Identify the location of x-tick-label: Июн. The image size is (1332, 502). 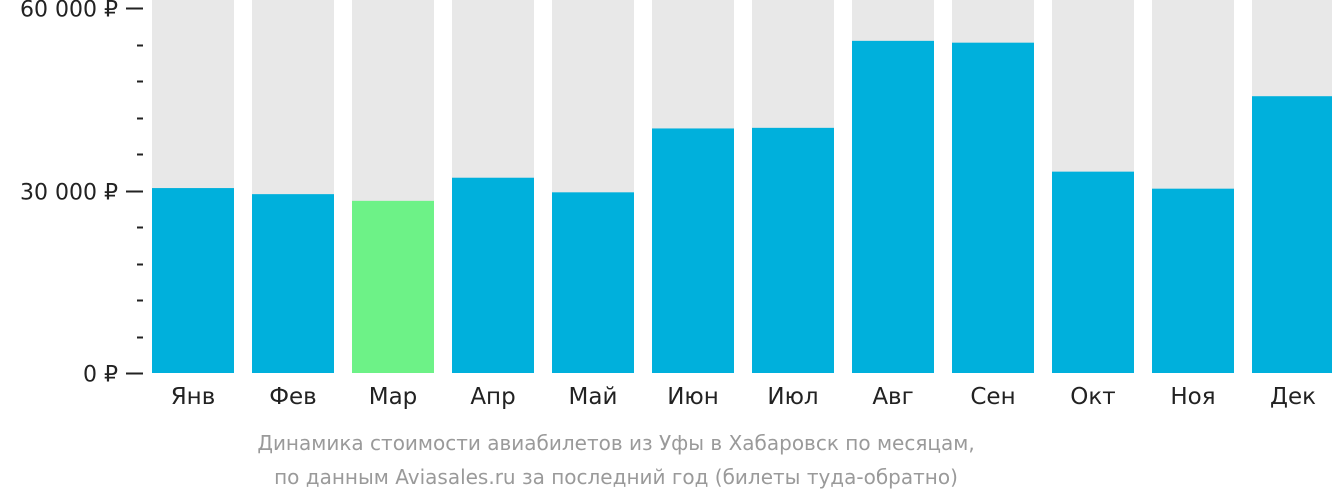
(693, 397).